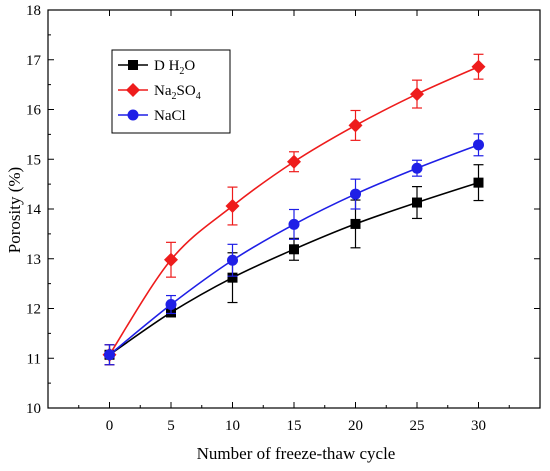 The image size is (550, 471). What do you see at coordinates (14, 210) in the screenshot?
I see `y-axis-label: Porosity (%)` at bounding box center [14, 210].